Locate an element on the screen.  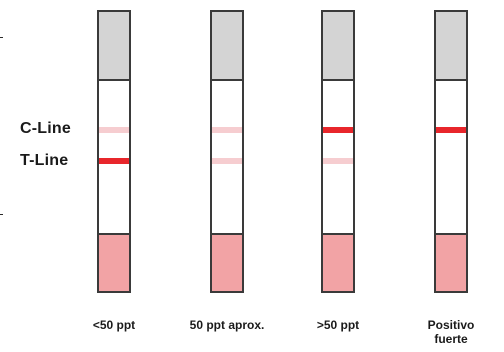
t-line-label: T-Line is located at coordinates (44, 160).